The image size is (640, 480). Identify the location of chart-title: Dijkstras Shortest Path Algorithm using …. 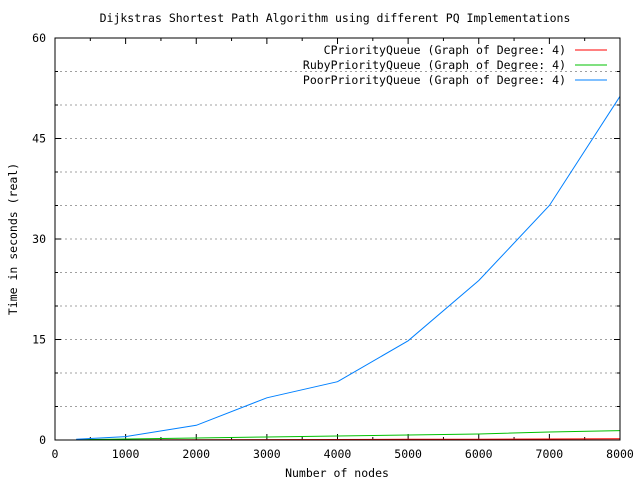
(335, 18).